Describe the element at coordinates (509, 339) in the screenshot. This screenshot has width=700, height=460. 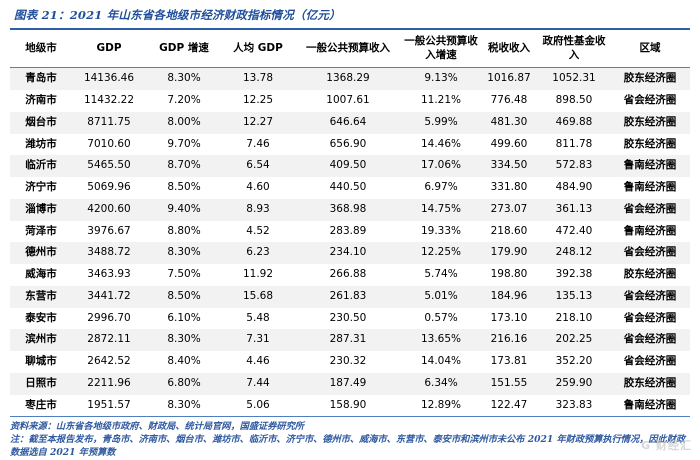
I see `cell-tax: 216.16` at that location.